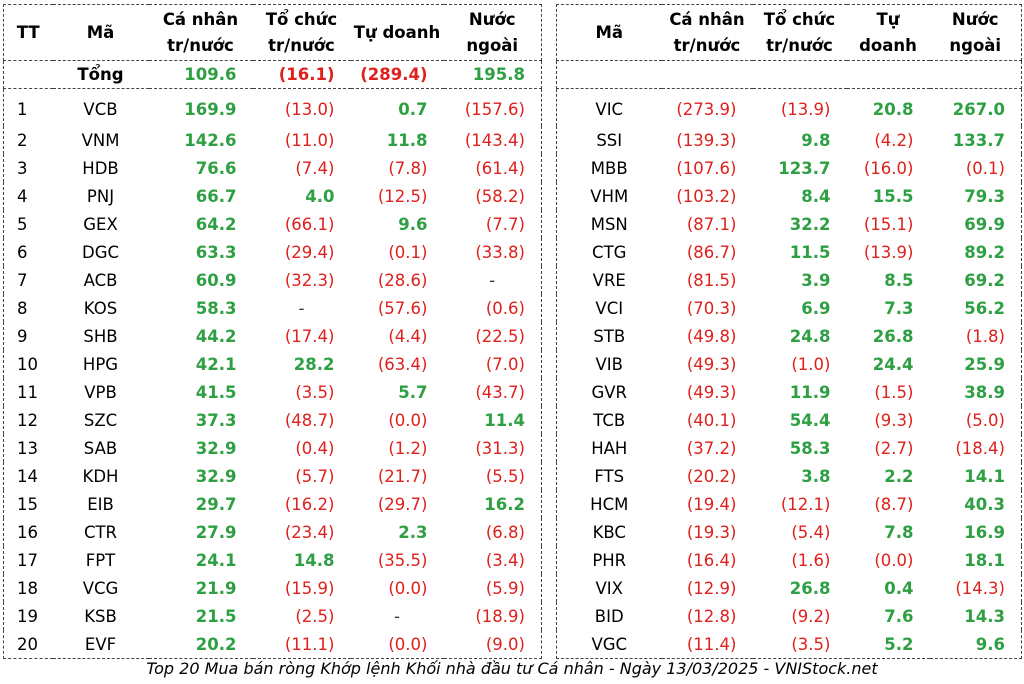 This screenshot has height=684, width=1024. Describe the element at coordinates (492, 420) in the screenshot. I see `cell-nuoc-ngoai: 11.4` at that location.